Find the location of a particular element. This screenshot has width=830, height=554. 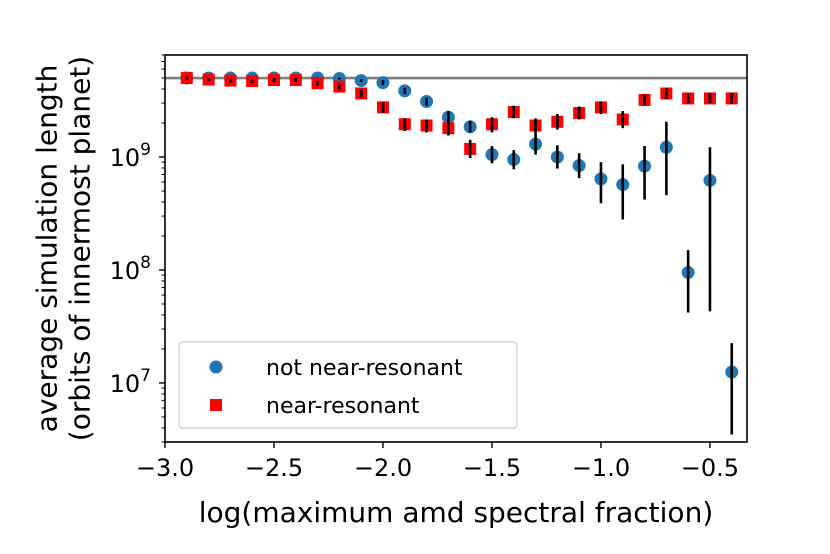

y-tick-label: 10⁷ is located at coordinates (130, 382).